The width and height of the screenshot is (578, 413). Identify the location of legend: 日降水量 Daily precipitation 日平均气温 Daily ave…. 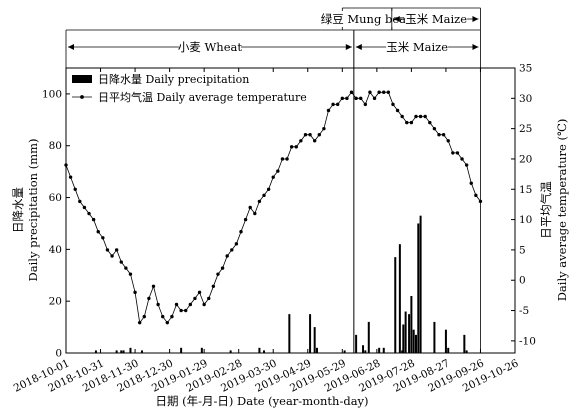
(189, 88).